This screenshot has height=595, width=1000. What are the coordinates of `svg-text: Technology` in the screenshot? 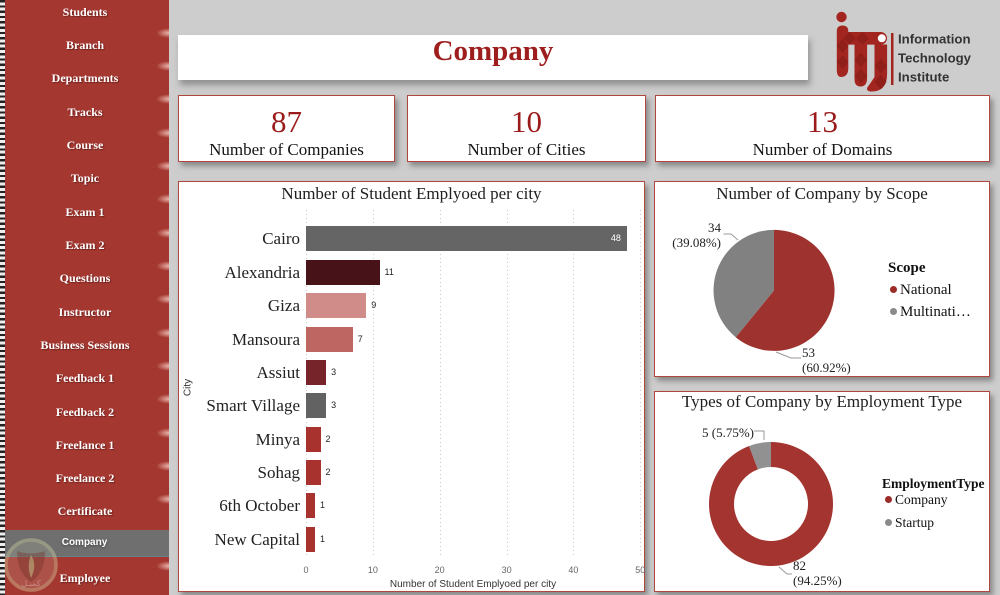 It's located at (935, 58).